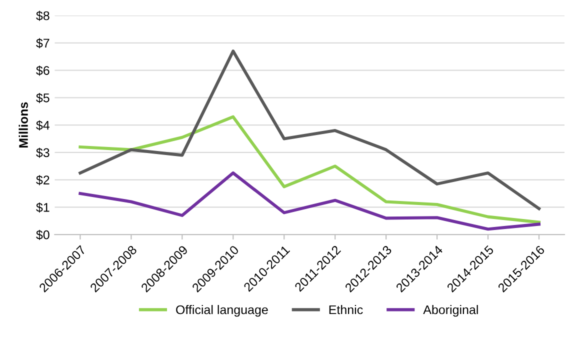  Describe the element at coordinates (346, 309) in the screenshot. I see `legend-label: Ethnic` at that location.